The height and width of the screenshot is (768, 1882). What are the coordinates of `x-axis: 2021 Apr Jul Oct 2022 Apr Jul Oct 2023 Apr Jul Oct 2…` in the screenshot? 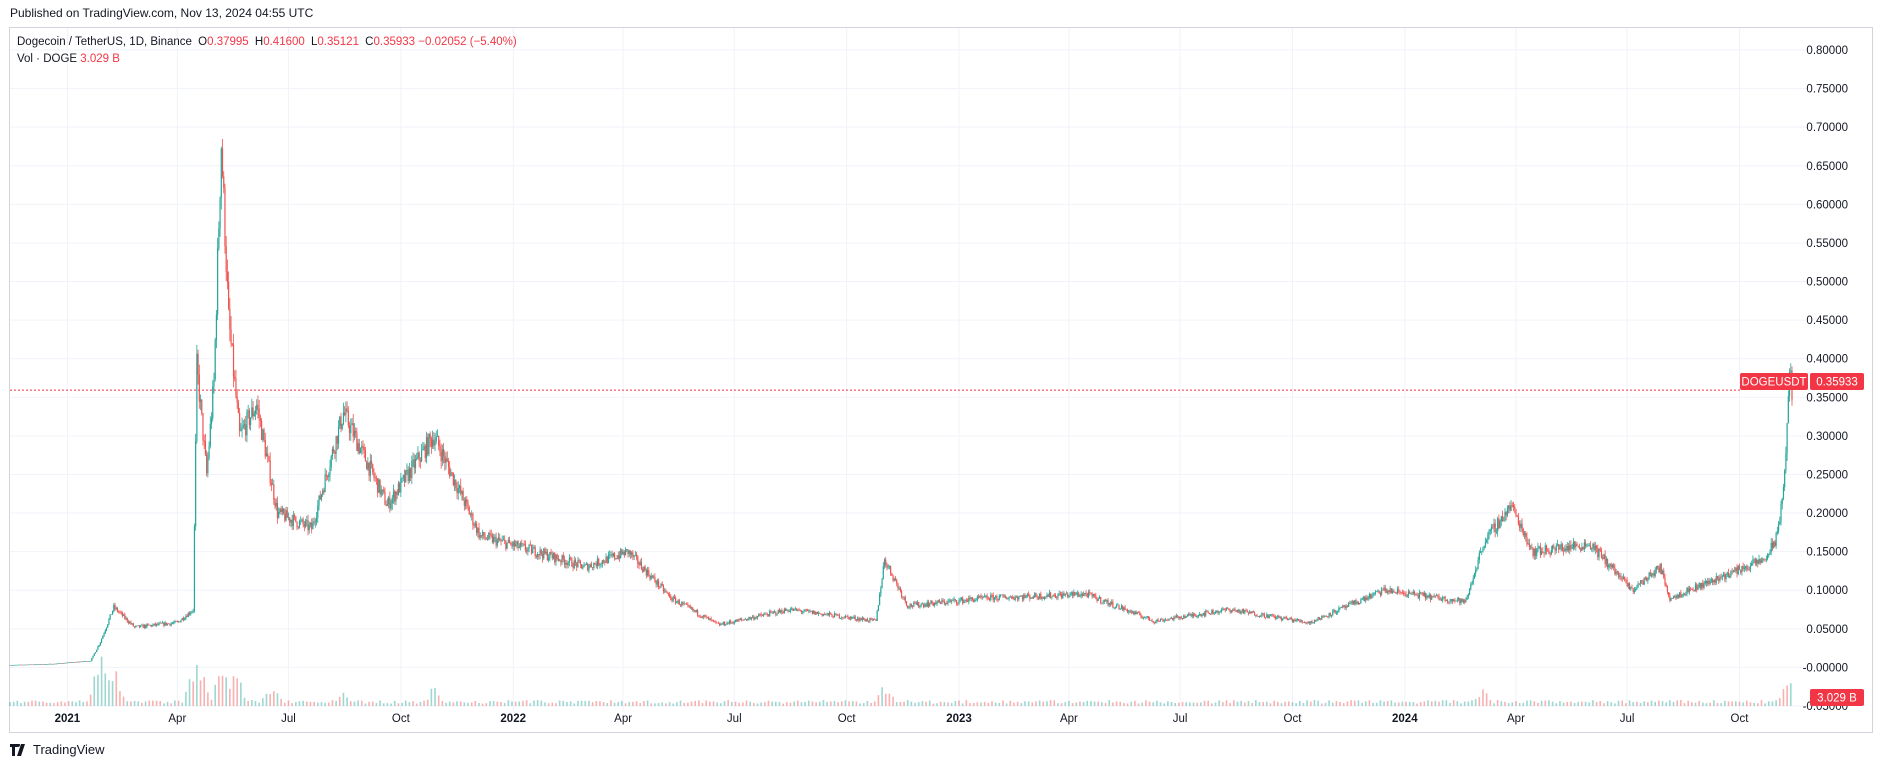 It's located at (902, 719).